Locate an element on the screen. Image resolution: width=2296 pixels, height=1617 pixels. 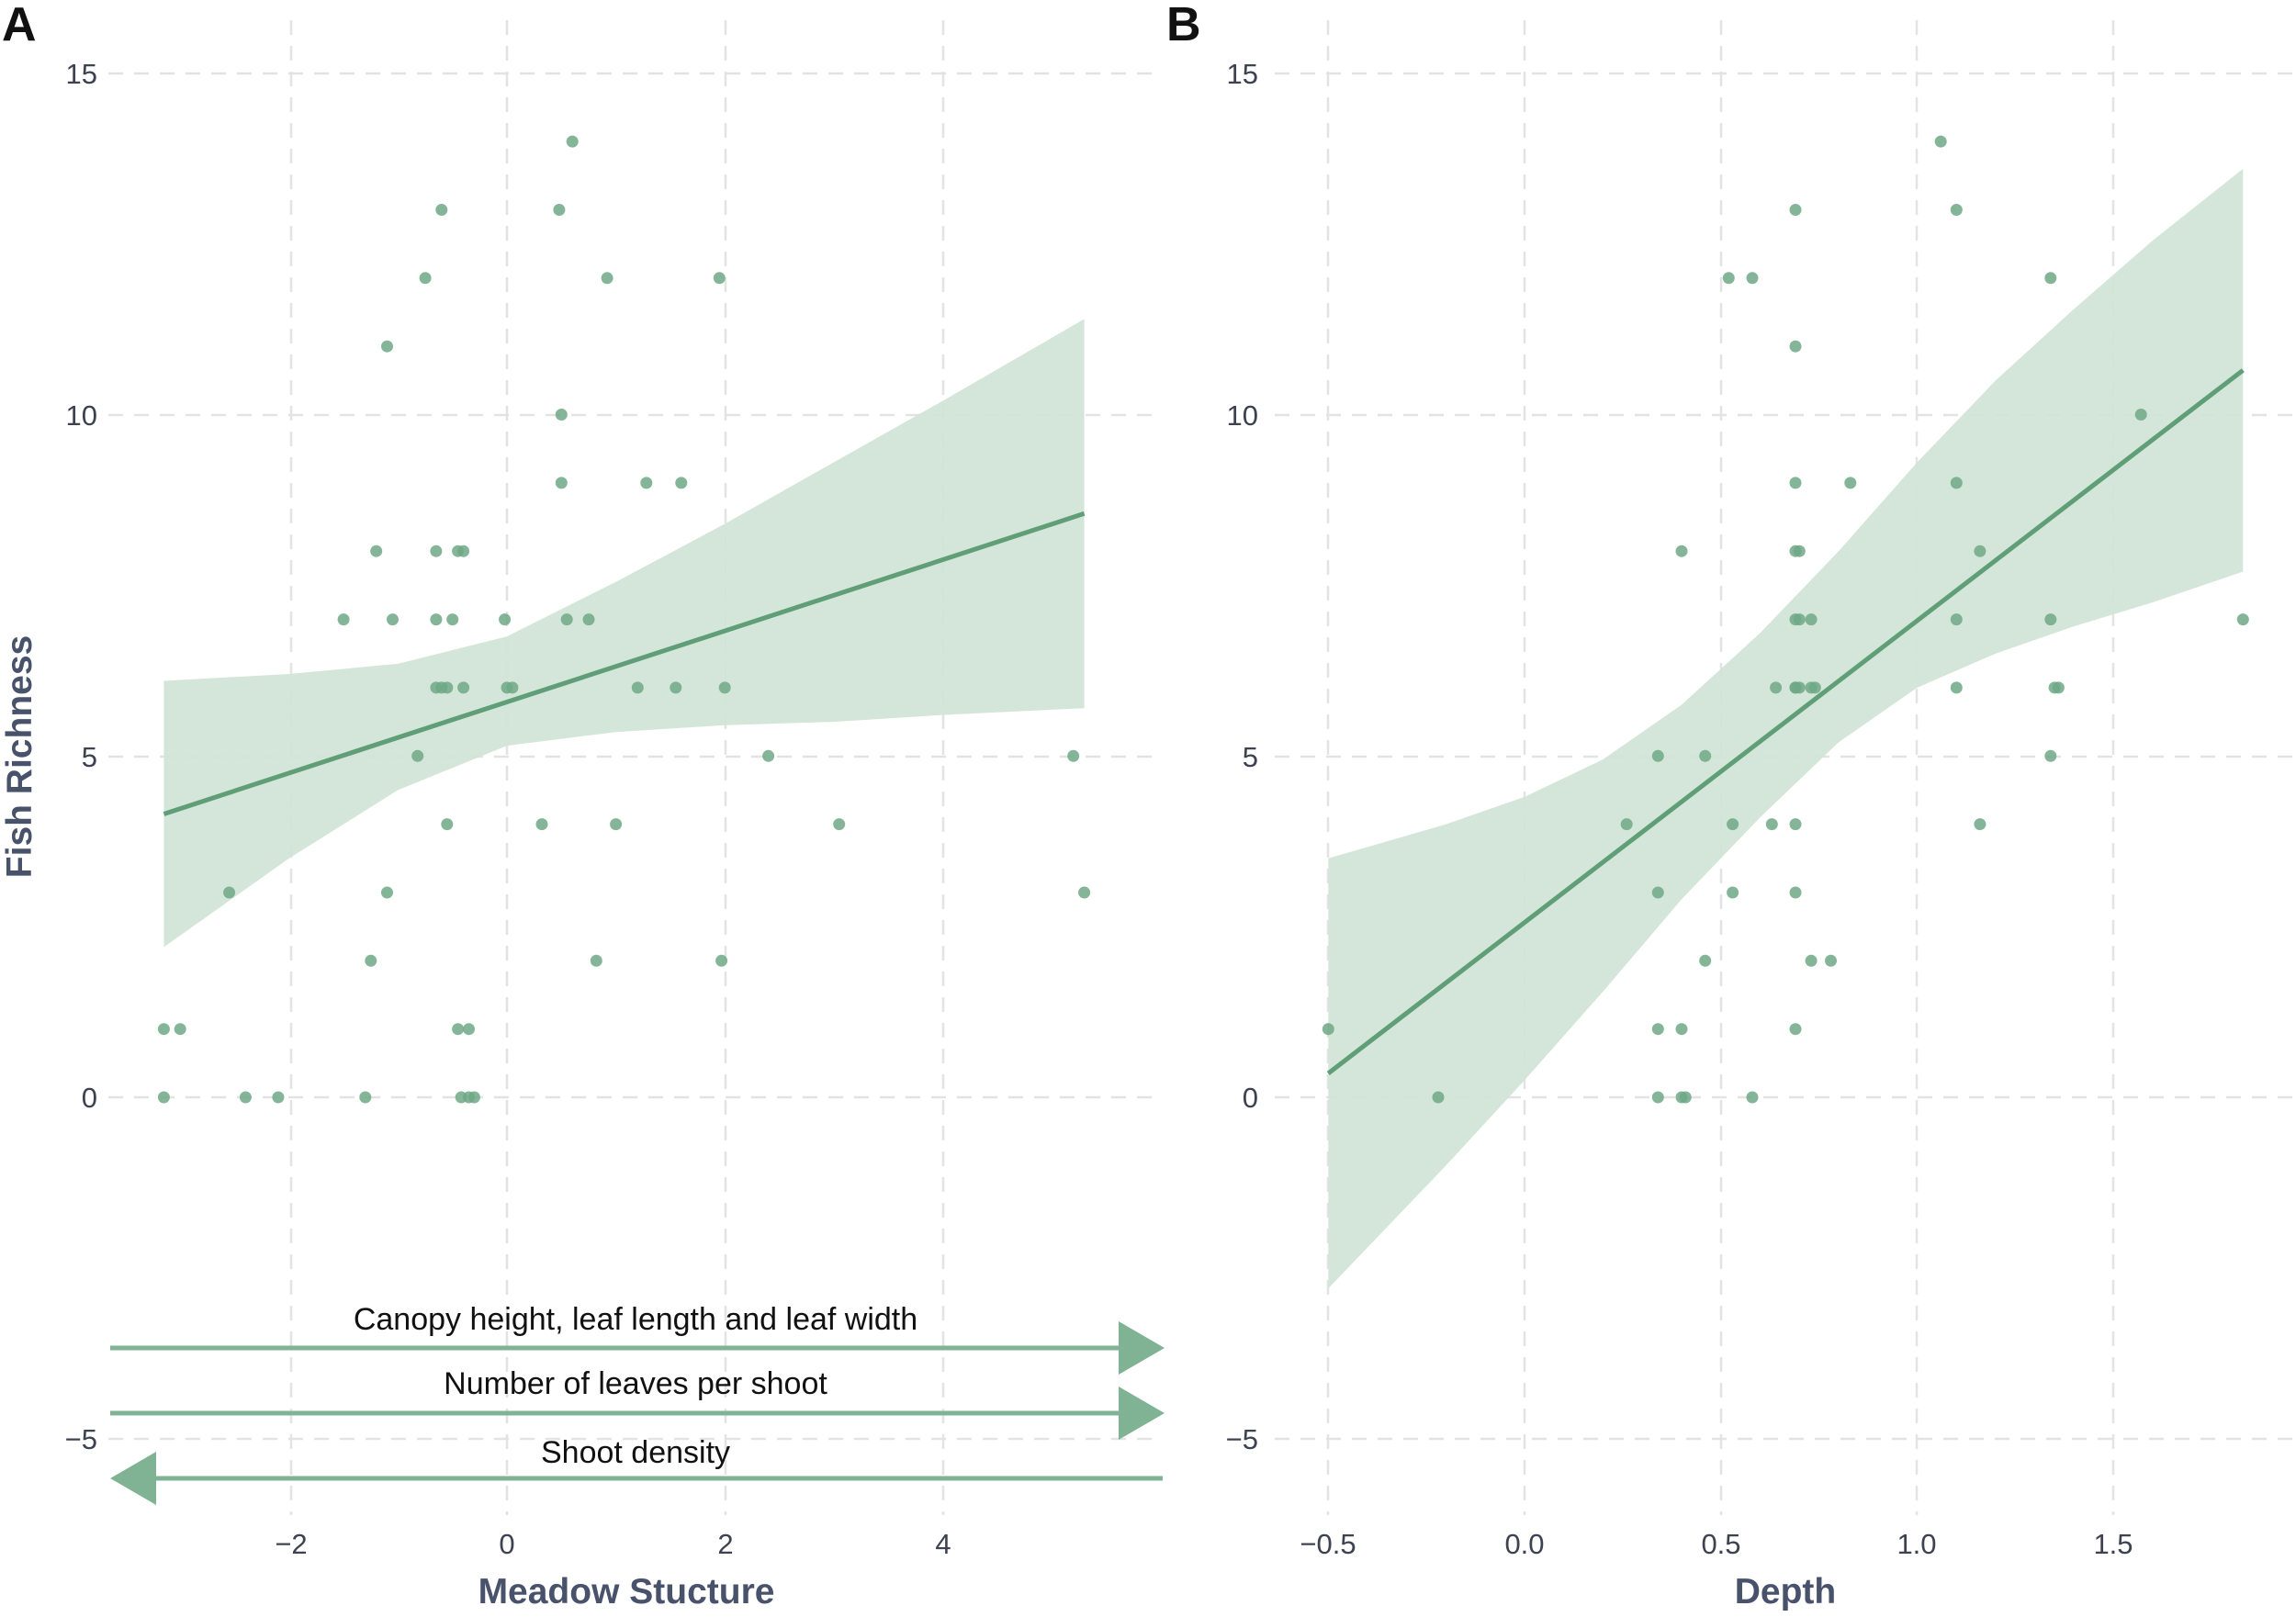
panel-b-x-ticks: −0.5 0.0 0.5 1.0 1.5 is located at coordinates (1717, 1544).